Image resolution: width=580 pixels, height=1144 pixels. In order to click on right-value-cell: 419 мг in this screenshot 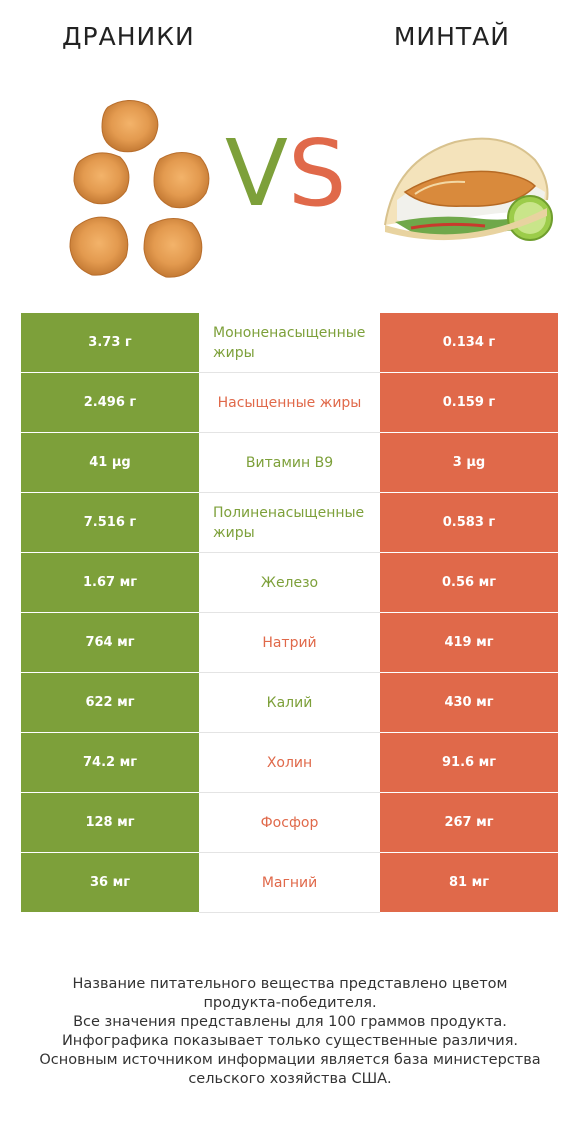, I will do `click(469, 643)`.